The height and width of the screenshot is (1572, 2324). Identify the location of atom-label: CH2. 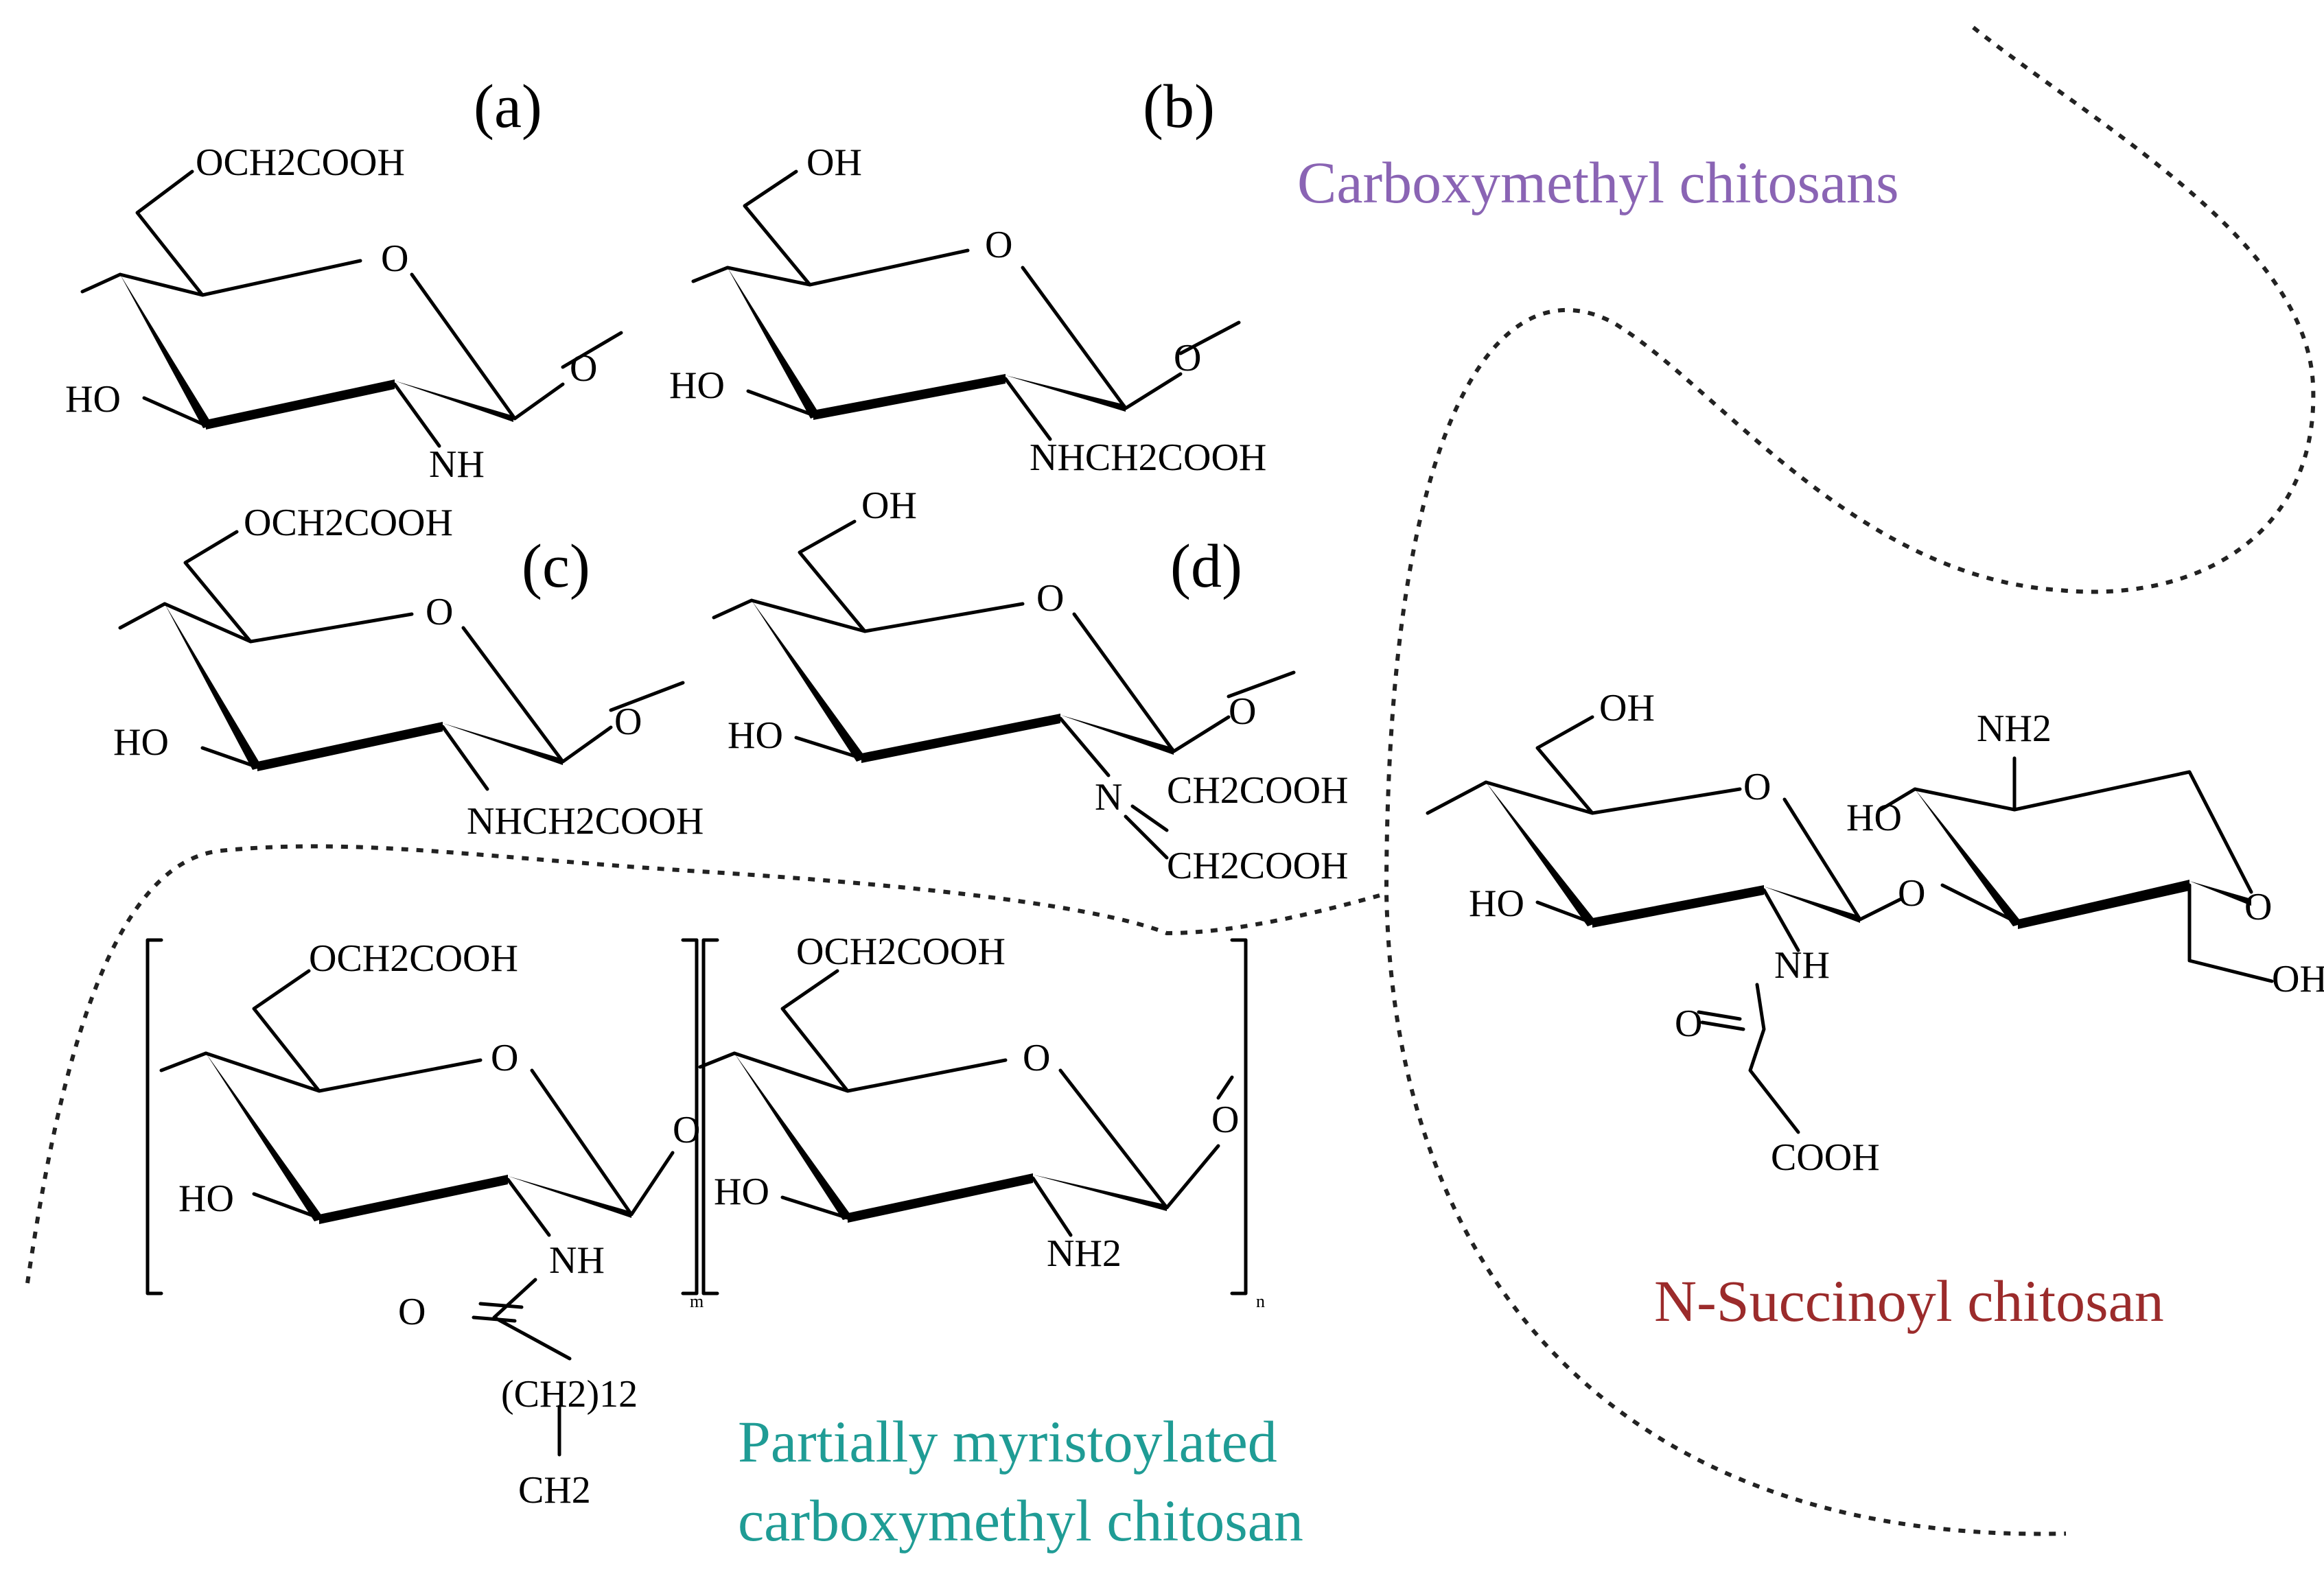
(554, 1490).